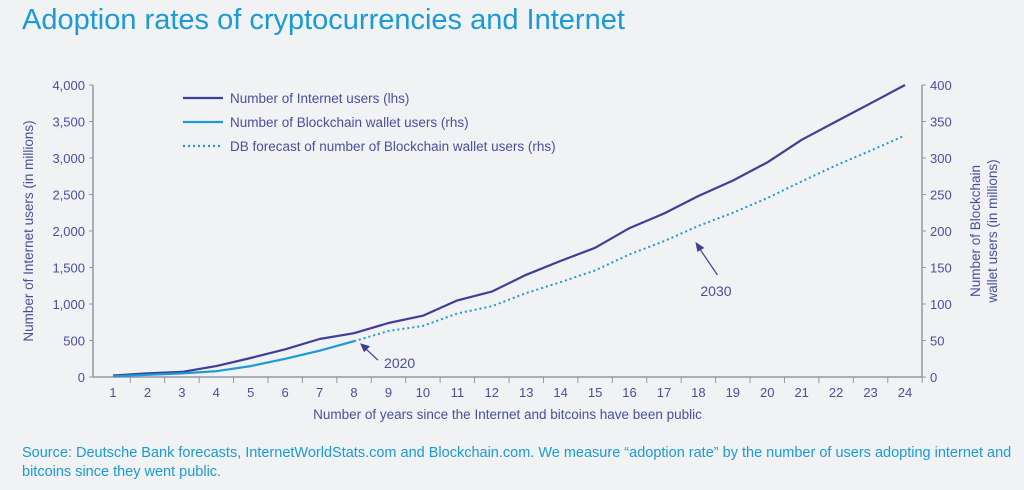  Describe the element at coordinates (664, 392) in the screenshot. I see `x-tick-label: 17` at that location.